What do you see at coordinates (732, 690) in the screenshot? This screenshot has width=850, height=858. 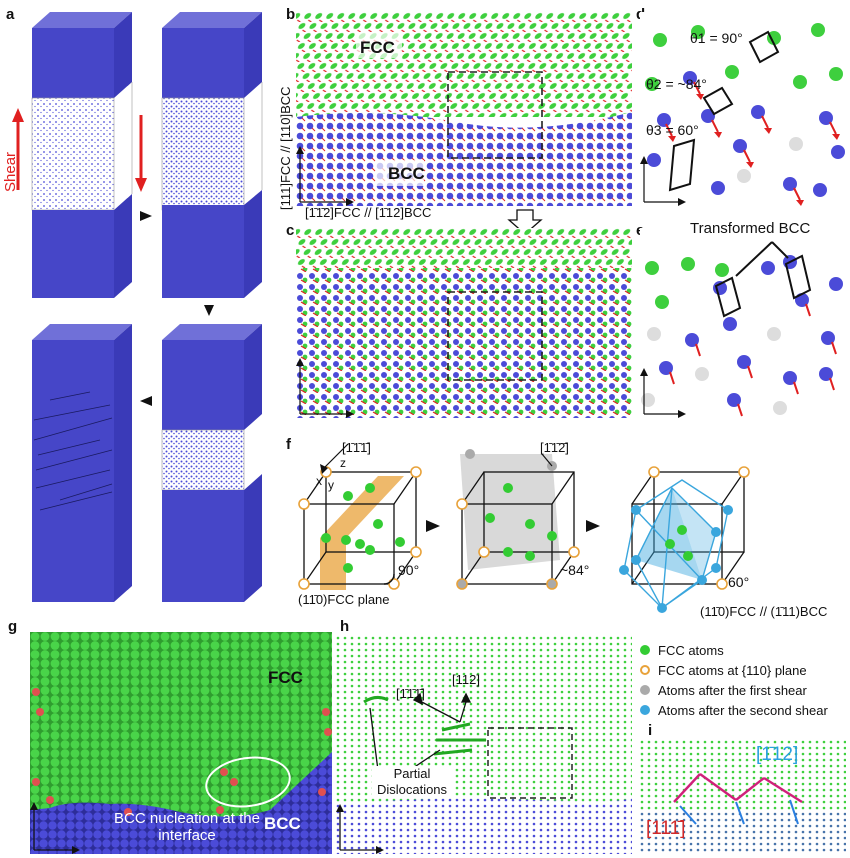 I see `legend-label: Atoms after the first shear` at bounding box center [732, 690].